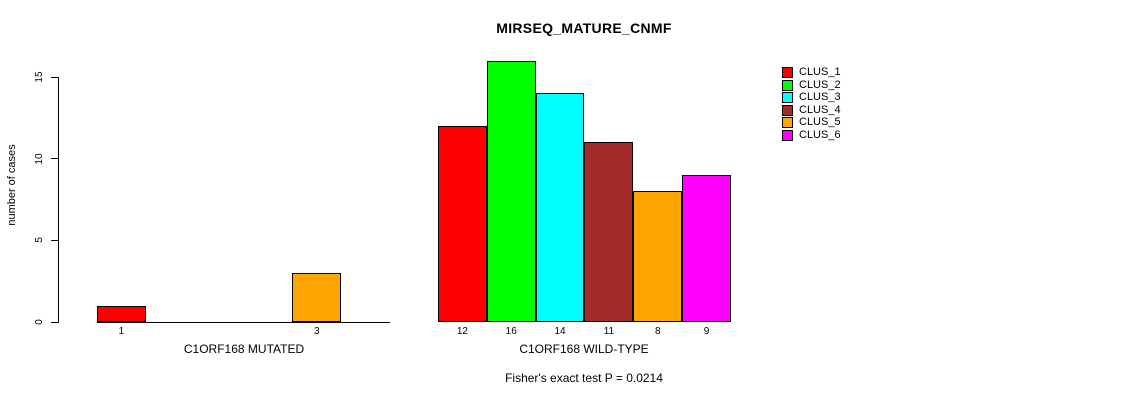  Describe the element at coordinates (820, 134) in the screenshot. I see `legend-label-clus_6: CLUS_6` at that location.